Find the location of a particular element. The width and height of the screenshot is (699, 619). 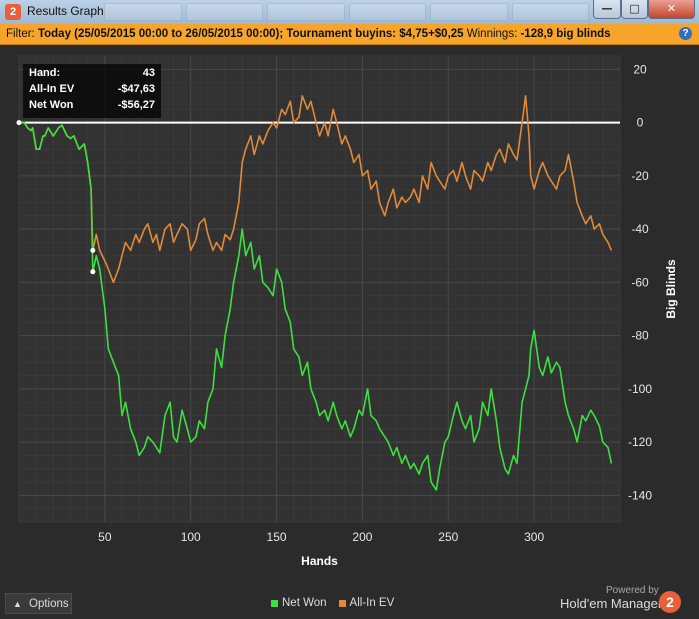

info-row-ev: All-In EV -$47,63 is located at coordinates (92, 91).